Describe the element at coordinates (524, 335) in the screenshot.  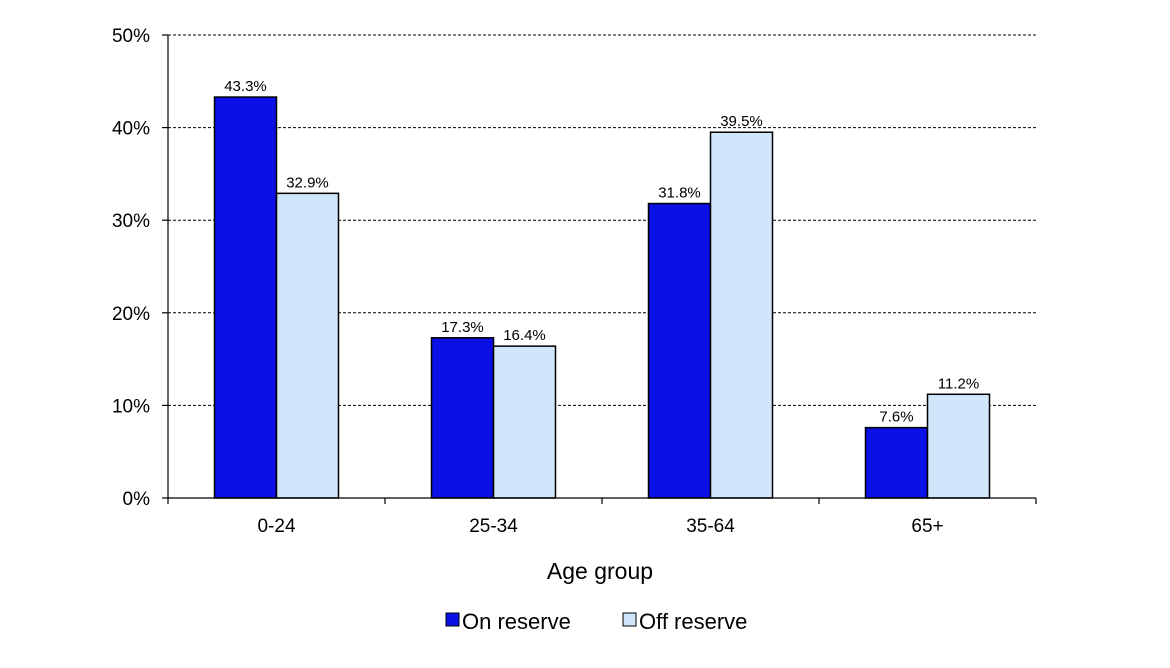
I see `data-label: 16.4%` at that location.